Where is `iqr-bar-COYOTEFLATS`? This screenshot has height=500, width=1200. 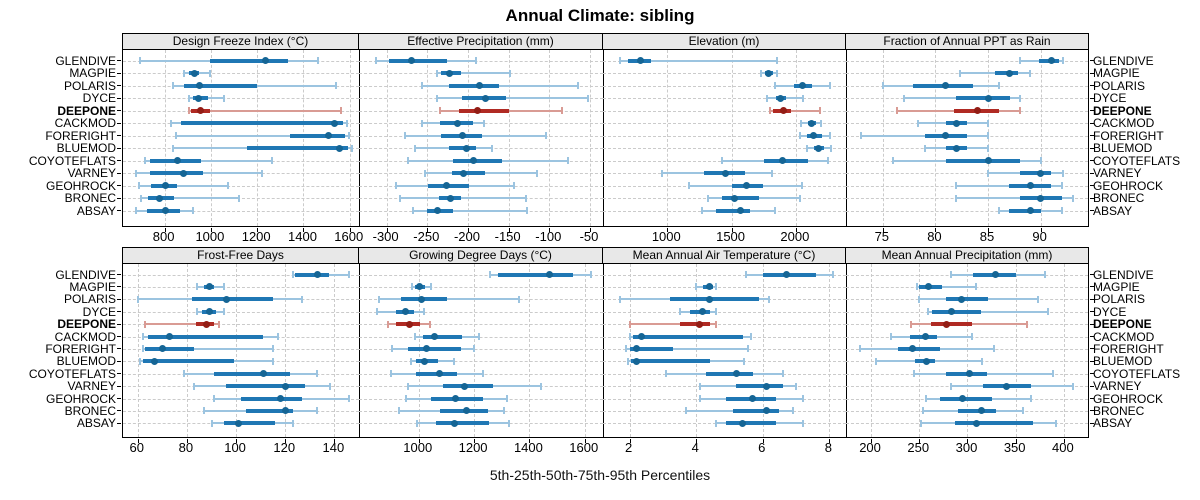
iqr-bar-COYOTEFLATS is located at coordinates (252, 373).